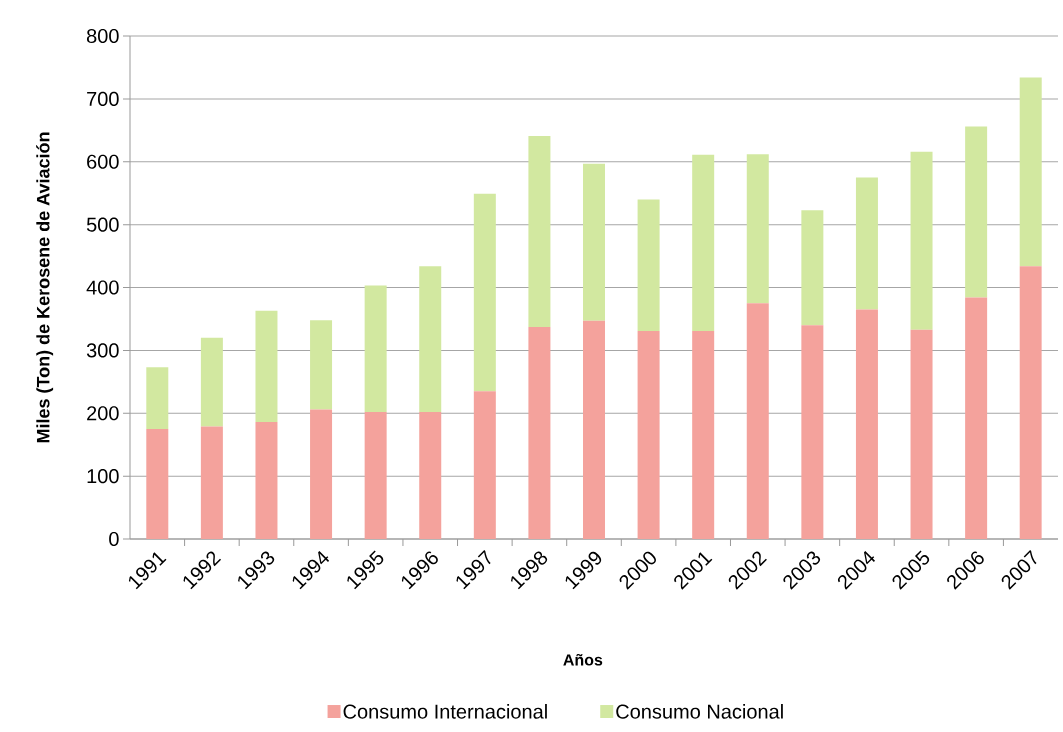 This screenshot has height=732, width=1063. Describe the element at coordinates (103, 476) in the screenshot. I see `y-tick-label: 100` at that location.